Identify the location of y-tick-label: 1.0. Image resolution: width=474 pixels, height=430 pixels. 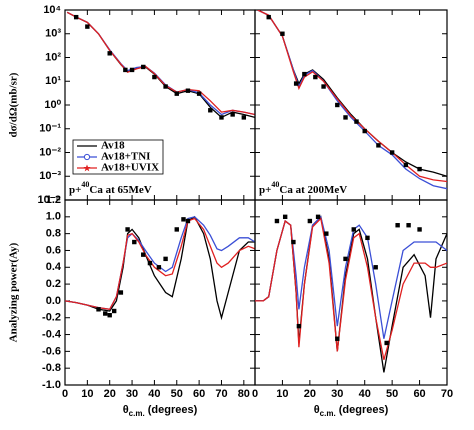
(53, 217).